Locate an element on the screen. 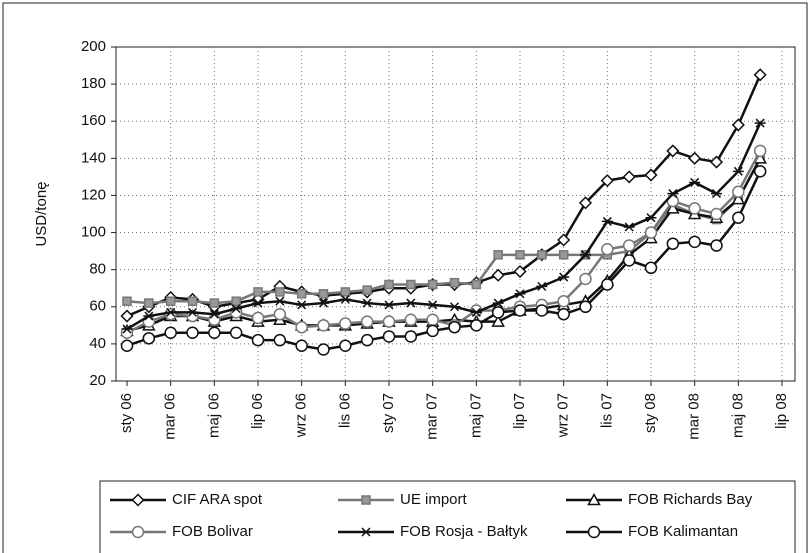  legend-label: CIF ARA spot is located at coordinates (217, 499).